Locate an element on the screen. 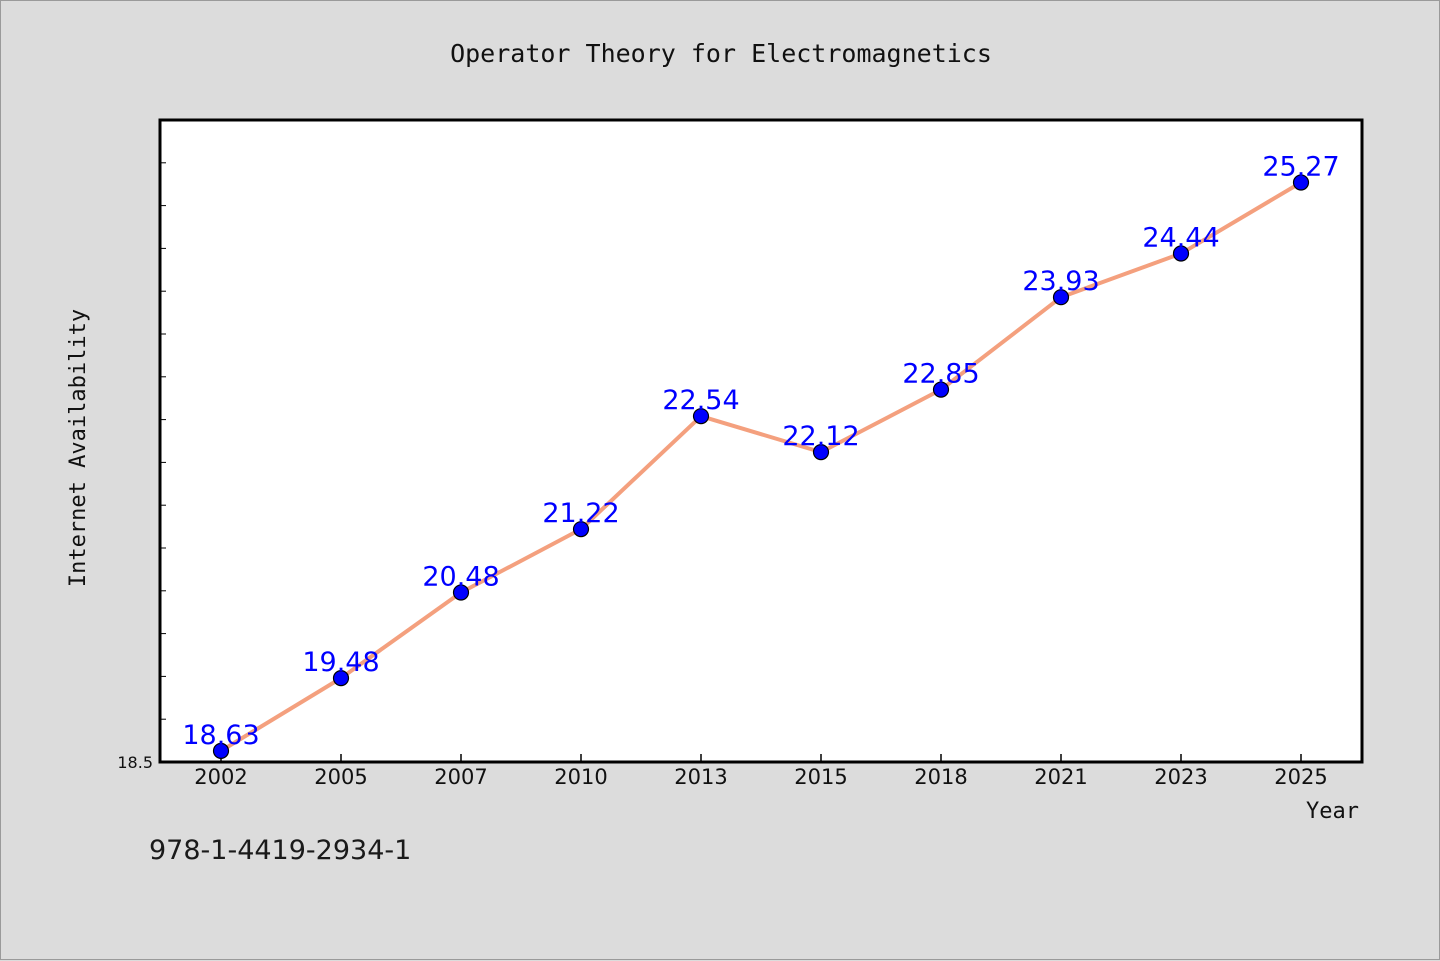 Image resolution: width=1440 pixels, height=961 pixels. x-tick-label: 2023 is located at coordinates (1180, 777).